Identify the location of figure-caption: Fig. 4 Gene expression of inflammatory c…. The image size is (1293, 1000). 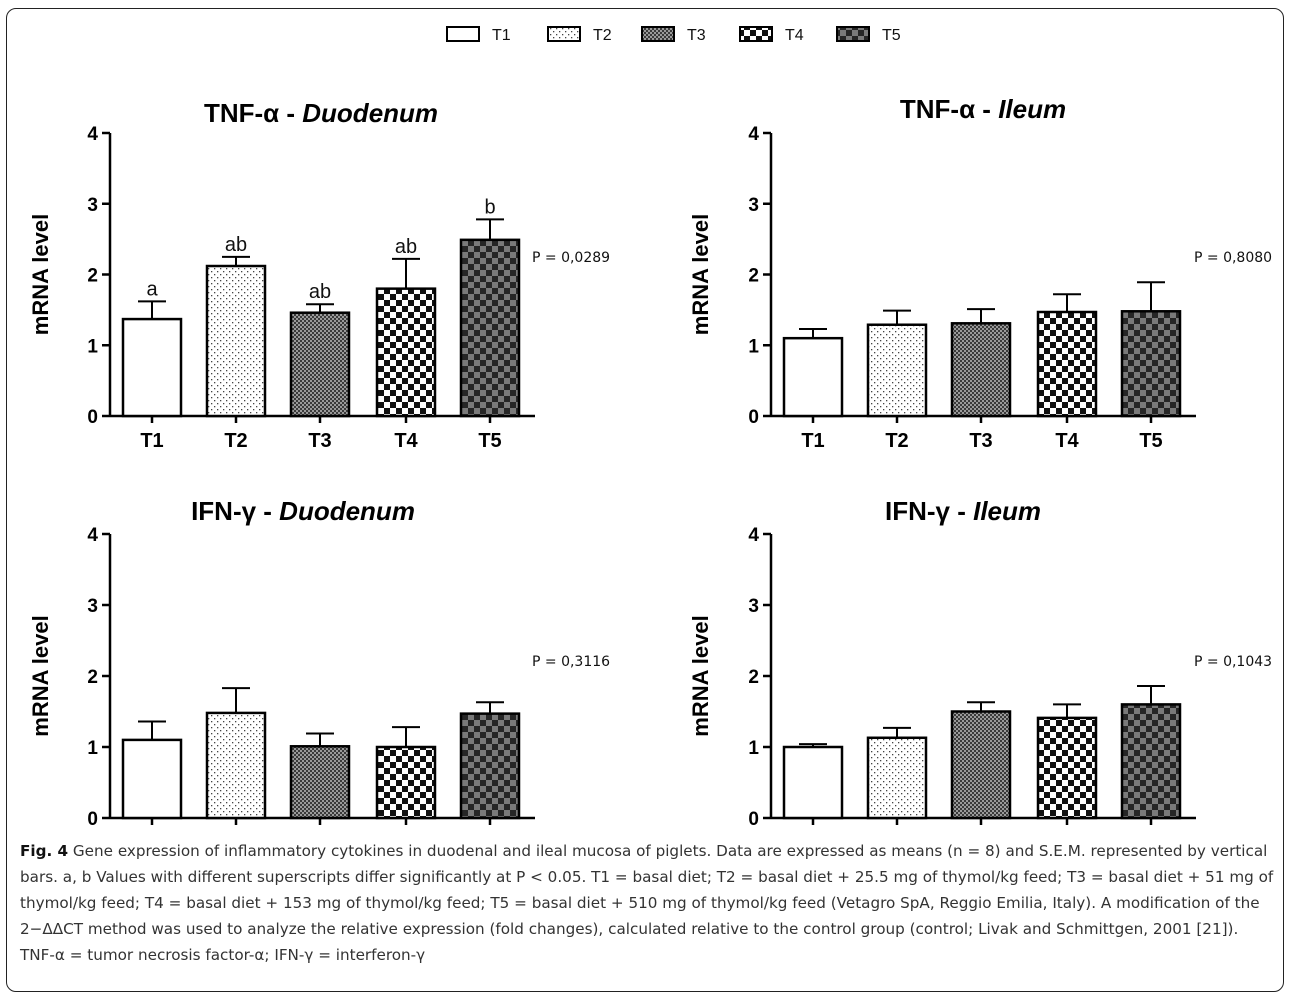
(647, 903).